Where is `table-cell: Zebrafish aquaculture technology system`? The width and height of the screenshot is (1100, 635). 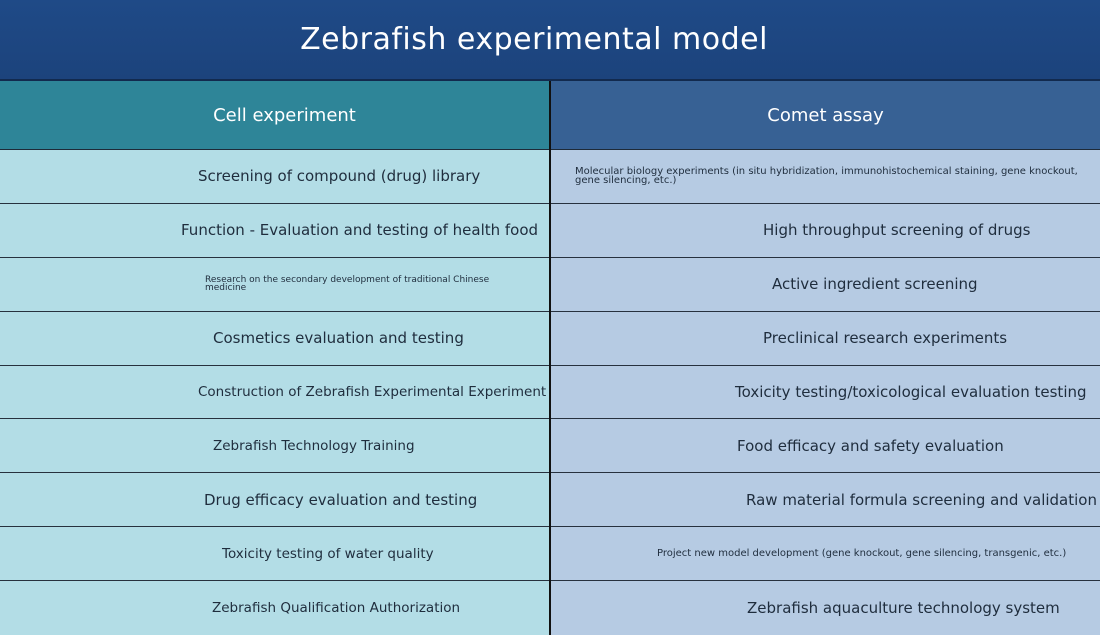 table-cell: Zebrafish aquaculture technology system is located at coordinates (903, 608).